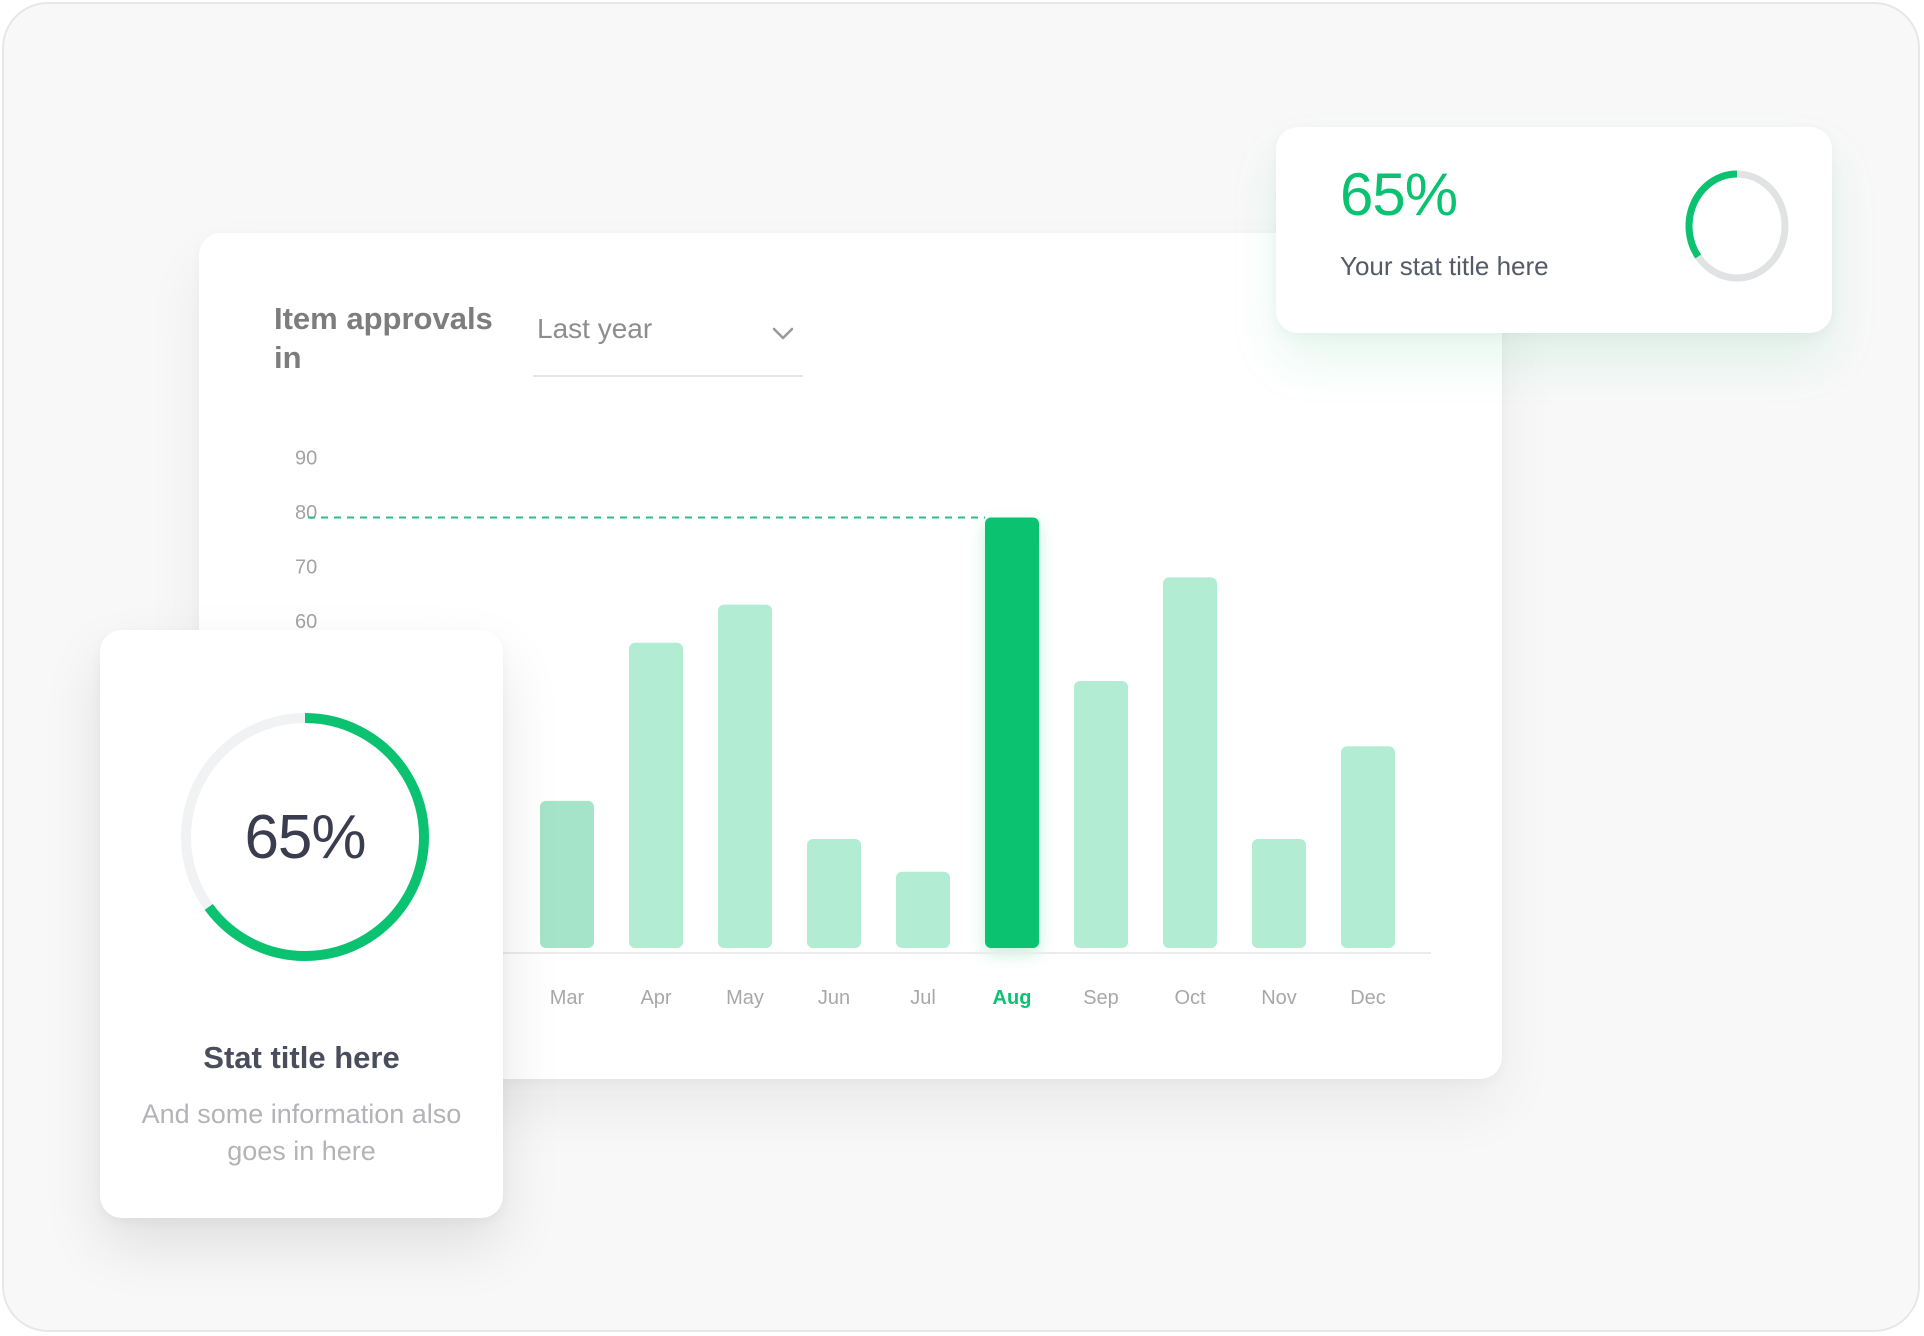  What do you see at coordinates (306, 568) in the screenshot?
I see `y-tick-label: 70` at bounding box center [306, 568].